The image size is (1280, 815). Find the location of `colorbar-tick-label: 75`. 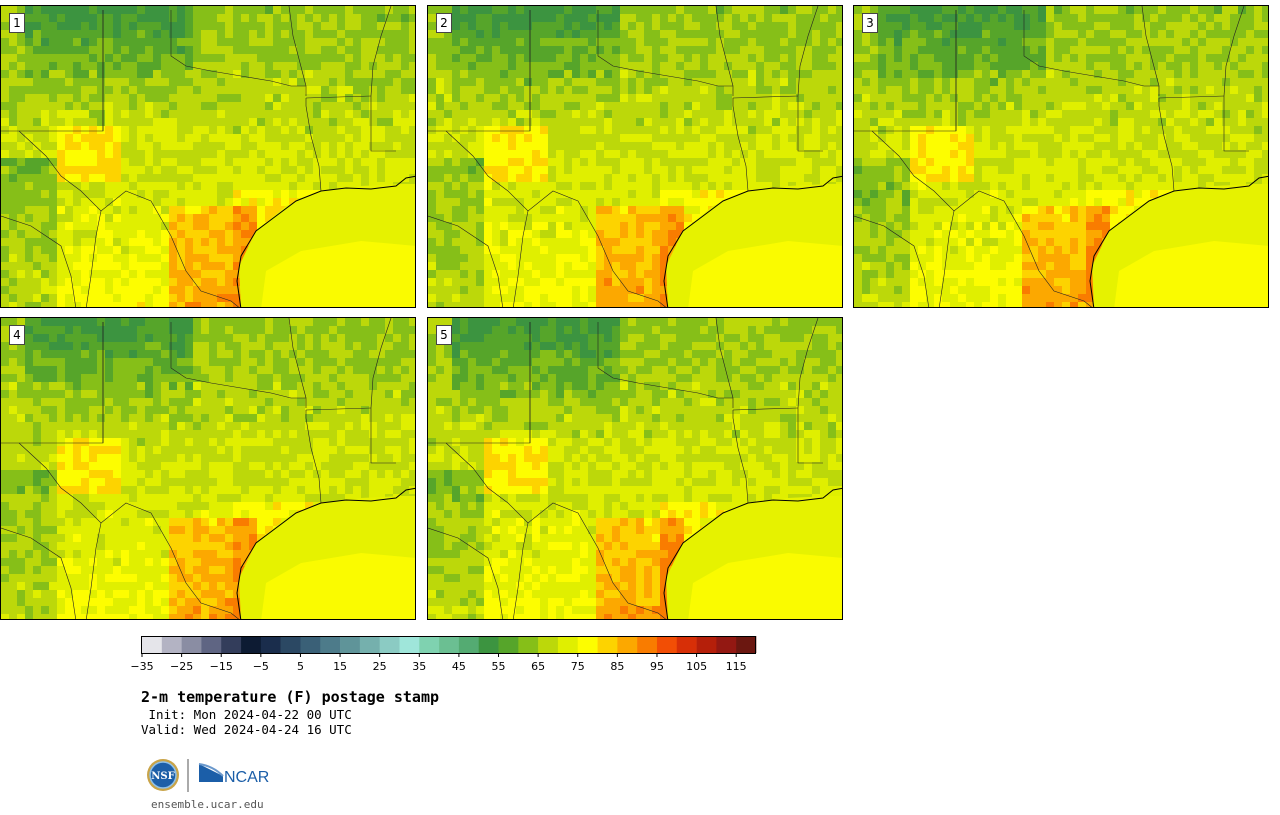

colorbar-tick-label: 75 is located at coordinates (577, 666).